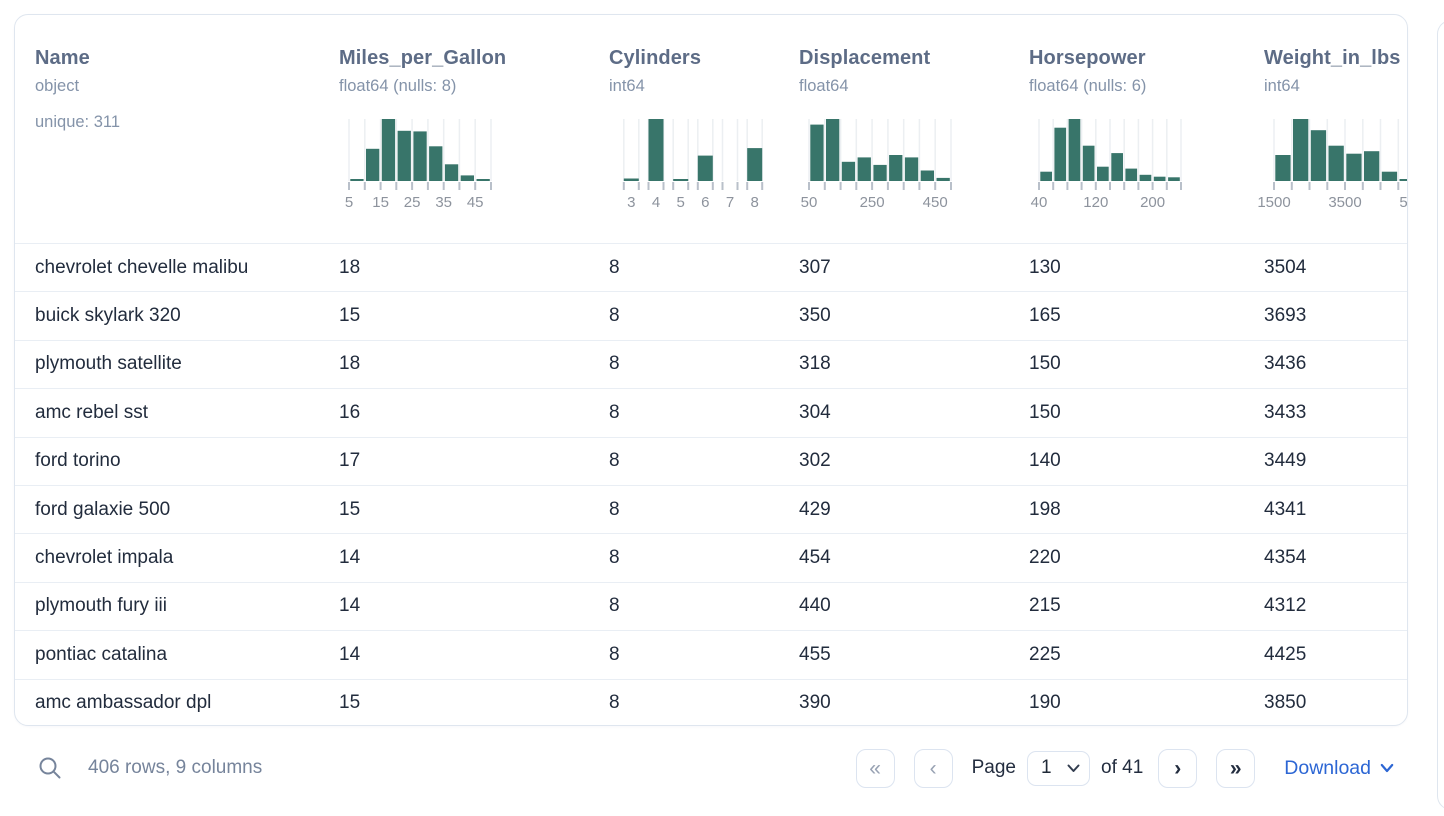 The image size is (1444, 816). I want to click on svg-text: 5500, so click(1403, 202).